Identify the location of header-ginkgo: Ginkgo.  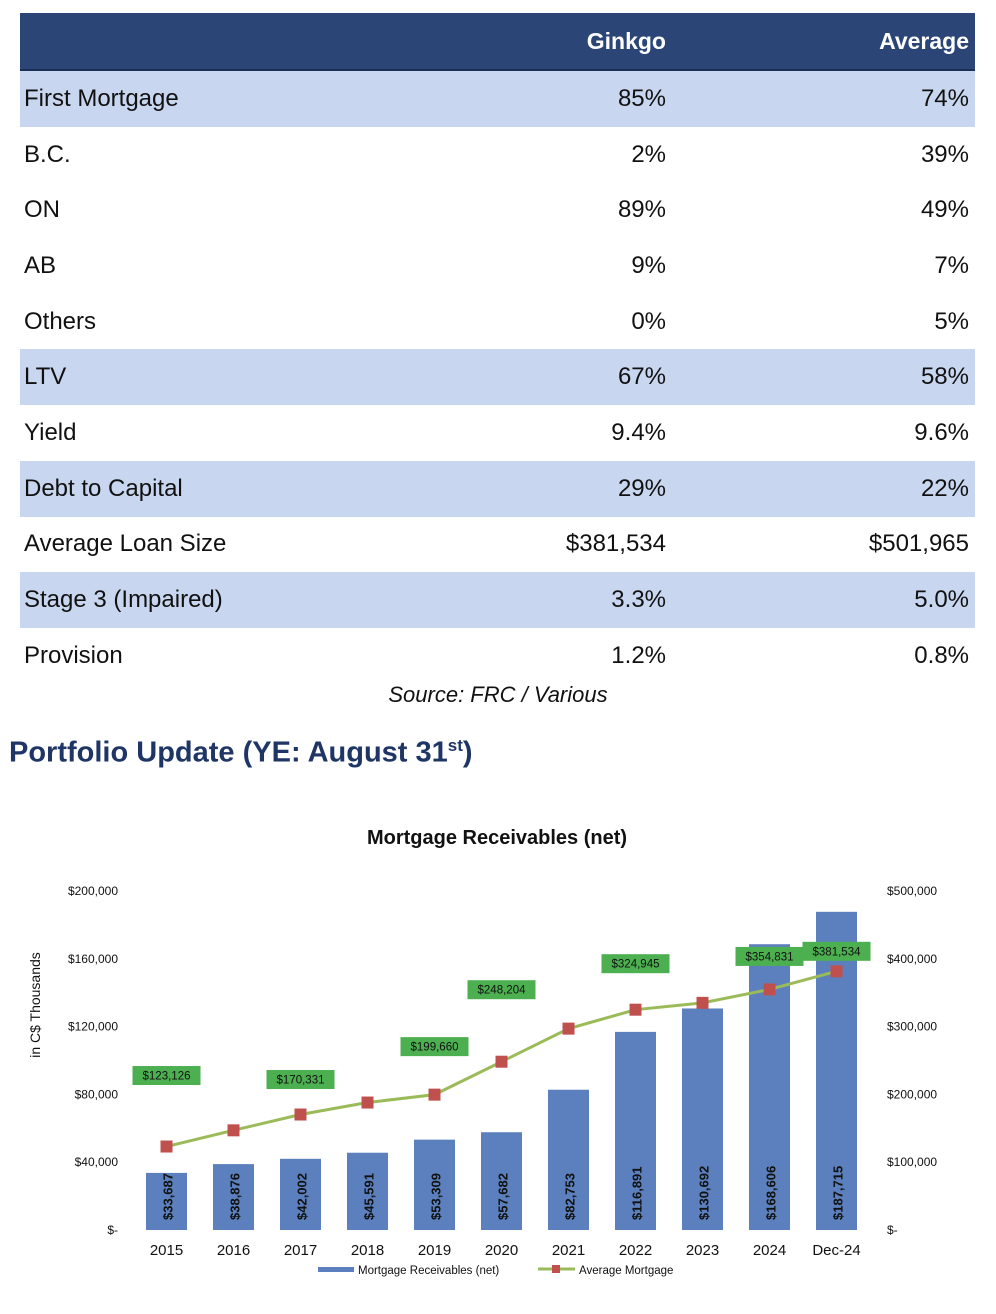
(626, 40).